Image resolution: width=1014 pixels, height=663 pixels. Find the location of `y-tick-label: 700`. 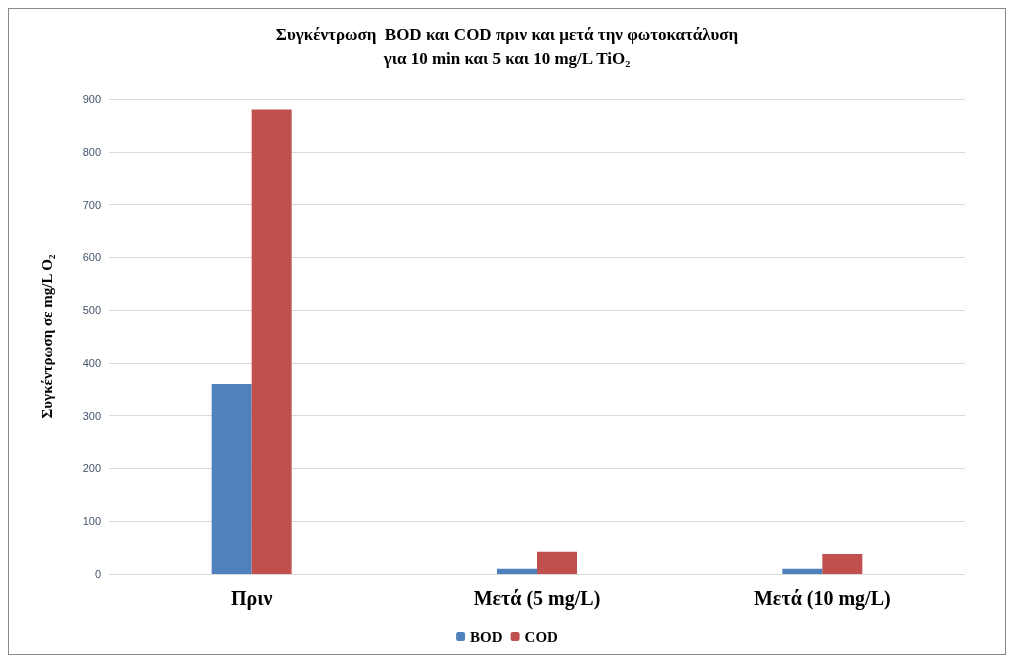

y-tick-label: 700 is located at coordinates (91, 204).